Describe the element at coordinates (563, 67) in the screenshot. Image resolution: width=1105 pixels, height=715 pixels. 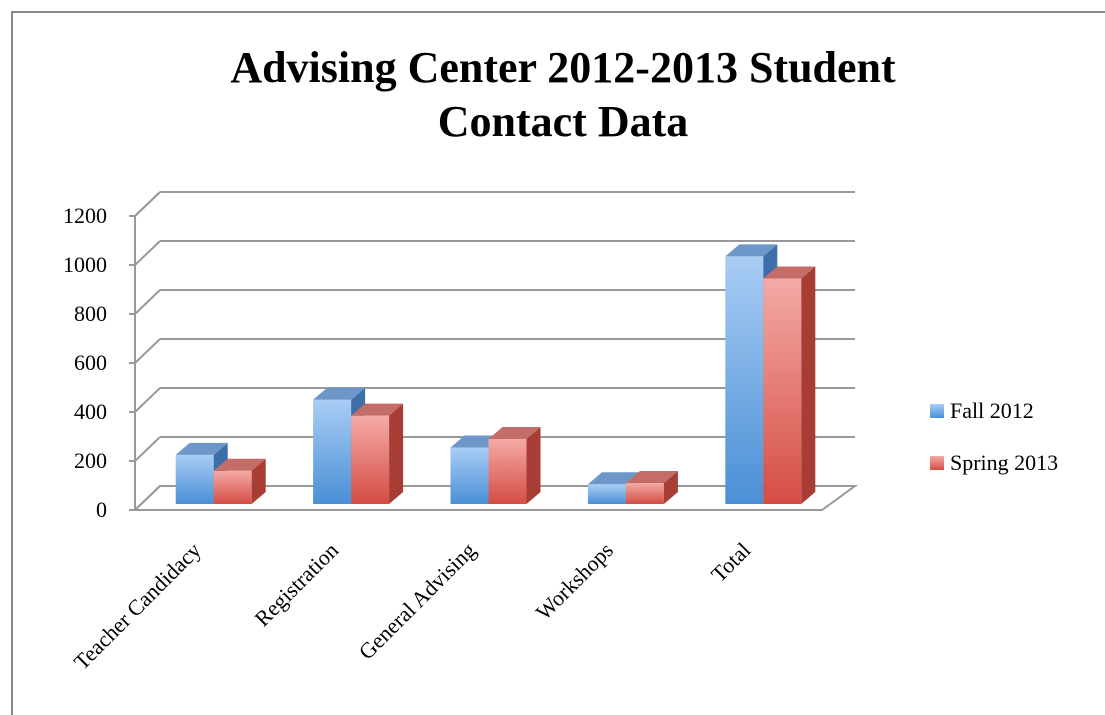
I see `chart-title: Advising Center 2012-2013 Student` at that location.